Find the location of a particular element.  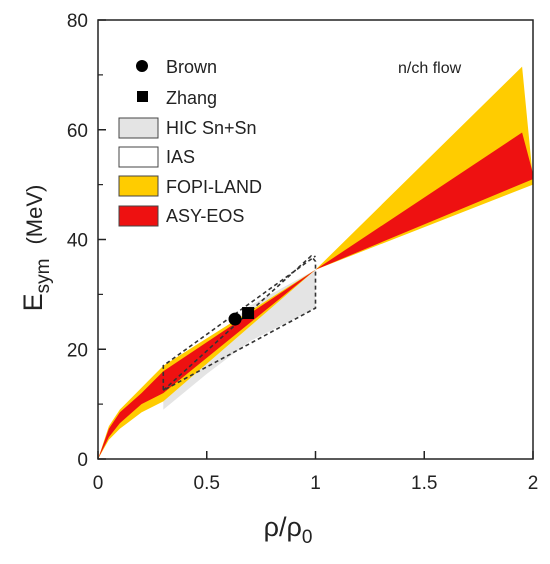

x-axis-title: ρ/ρ0 is located at coordinates (288, 530).